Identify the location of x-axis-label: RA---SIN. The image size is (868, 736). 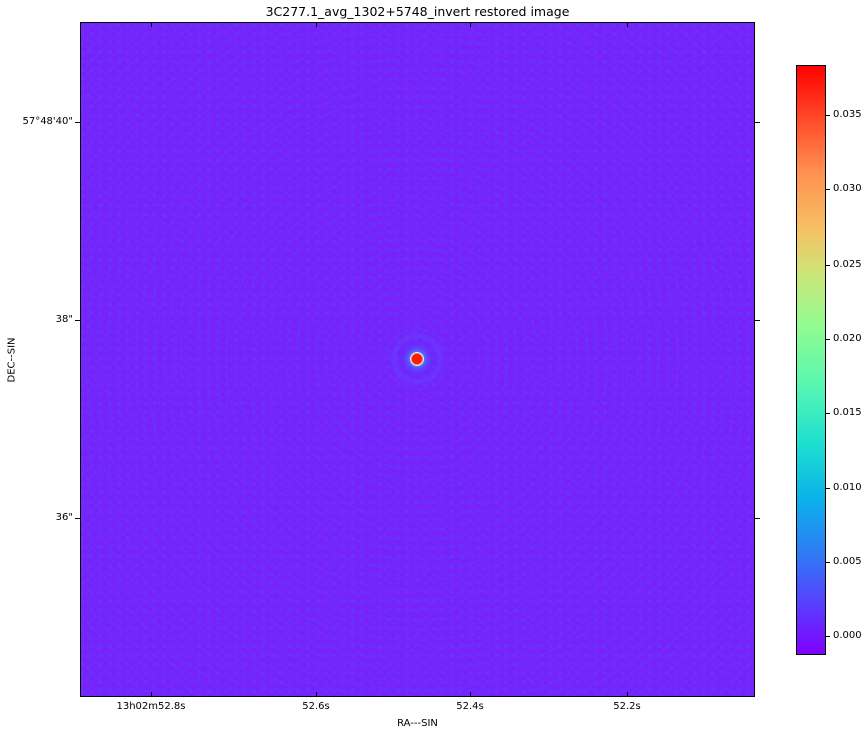
(417, 723).